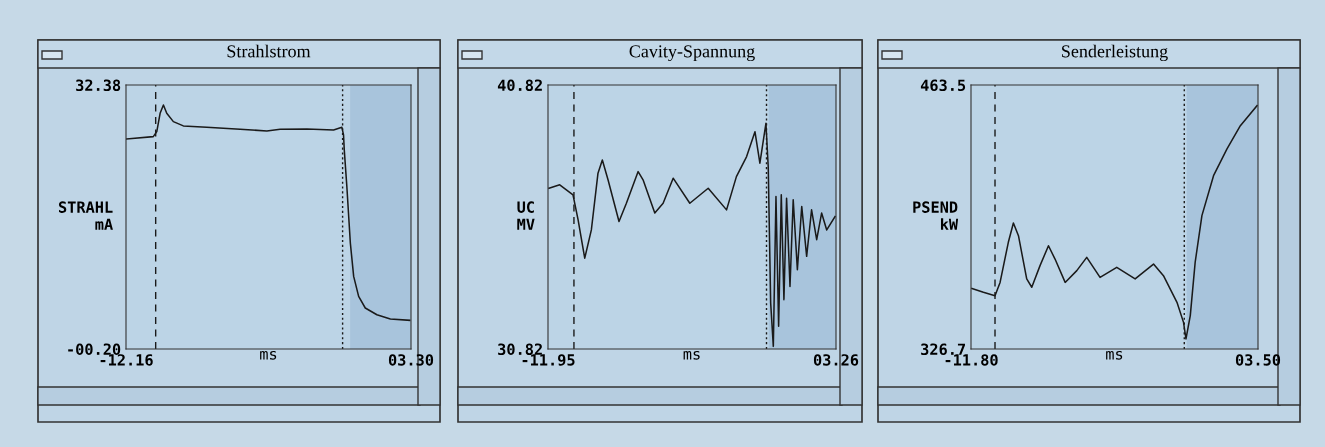 The image size is (1325, 447). What do you see at coordinates (411, 360) in the screenshot?
I see `x-tick-label: 03.30` at bounding box center [411, 360].